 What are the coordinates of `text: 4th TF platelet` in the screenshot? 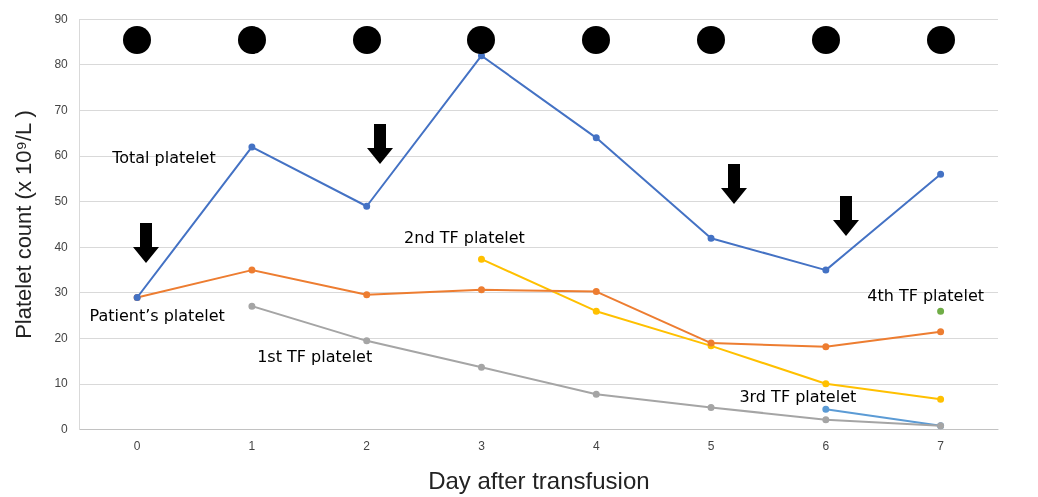 It's located at (926, 296).